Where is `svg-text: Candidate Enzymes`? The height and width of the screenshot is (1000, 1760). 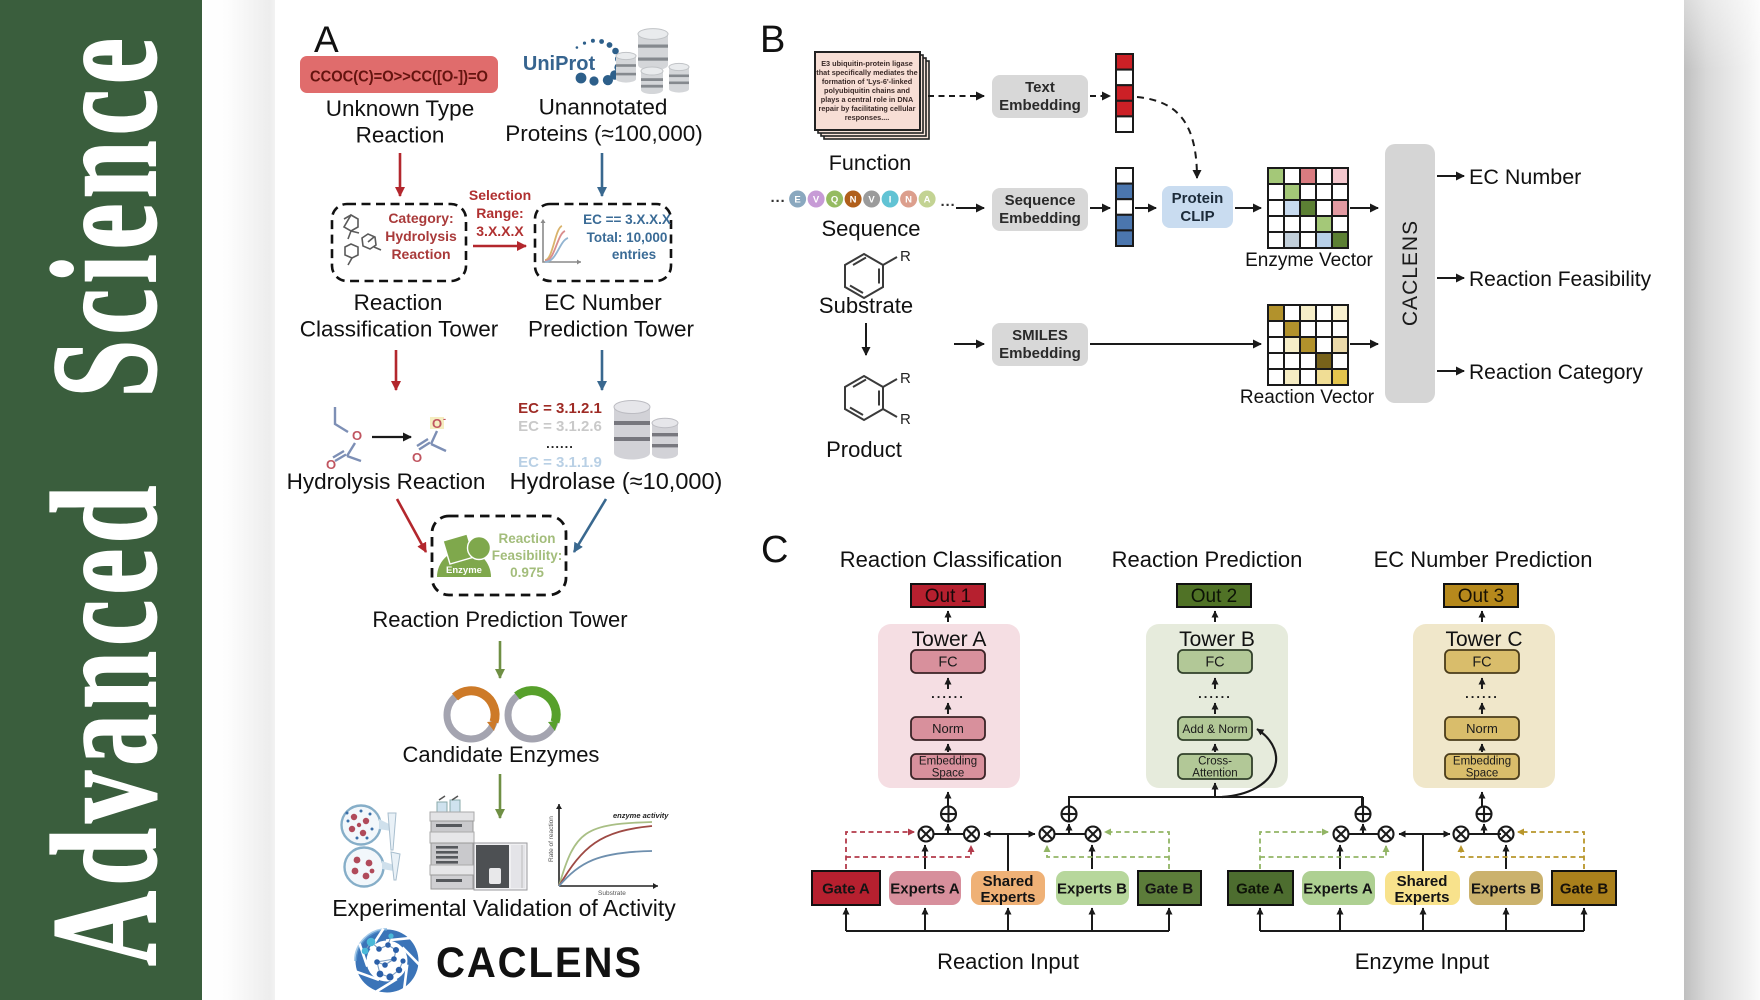
svg-text: Candidate Enzymes is located at coordinates (501, 754).